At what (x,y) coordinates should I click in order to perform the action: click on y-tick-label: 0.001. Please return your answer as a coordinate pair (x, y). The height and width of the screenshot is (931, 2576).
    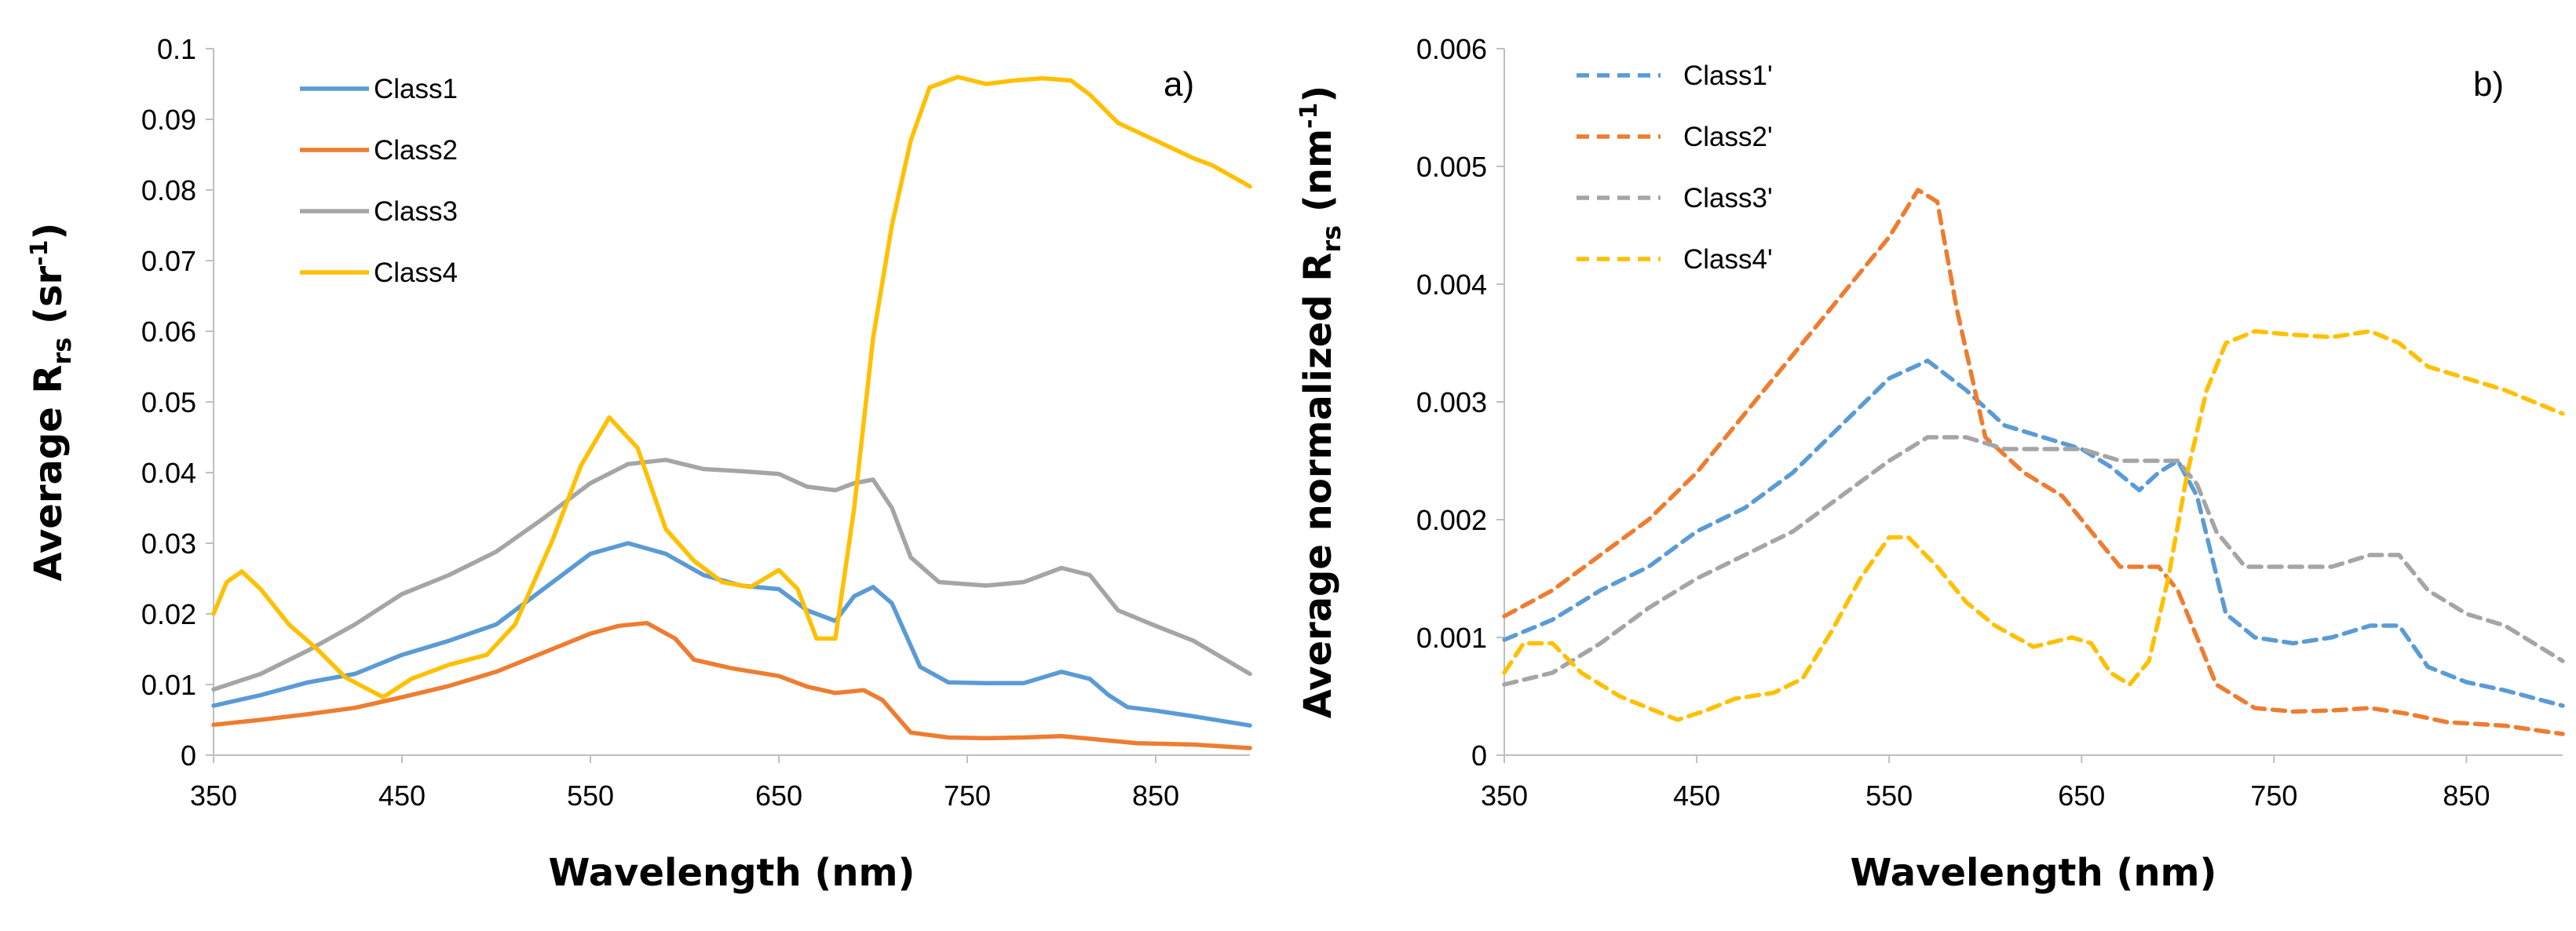
    Looking at the image, I should click on (1451, 638).